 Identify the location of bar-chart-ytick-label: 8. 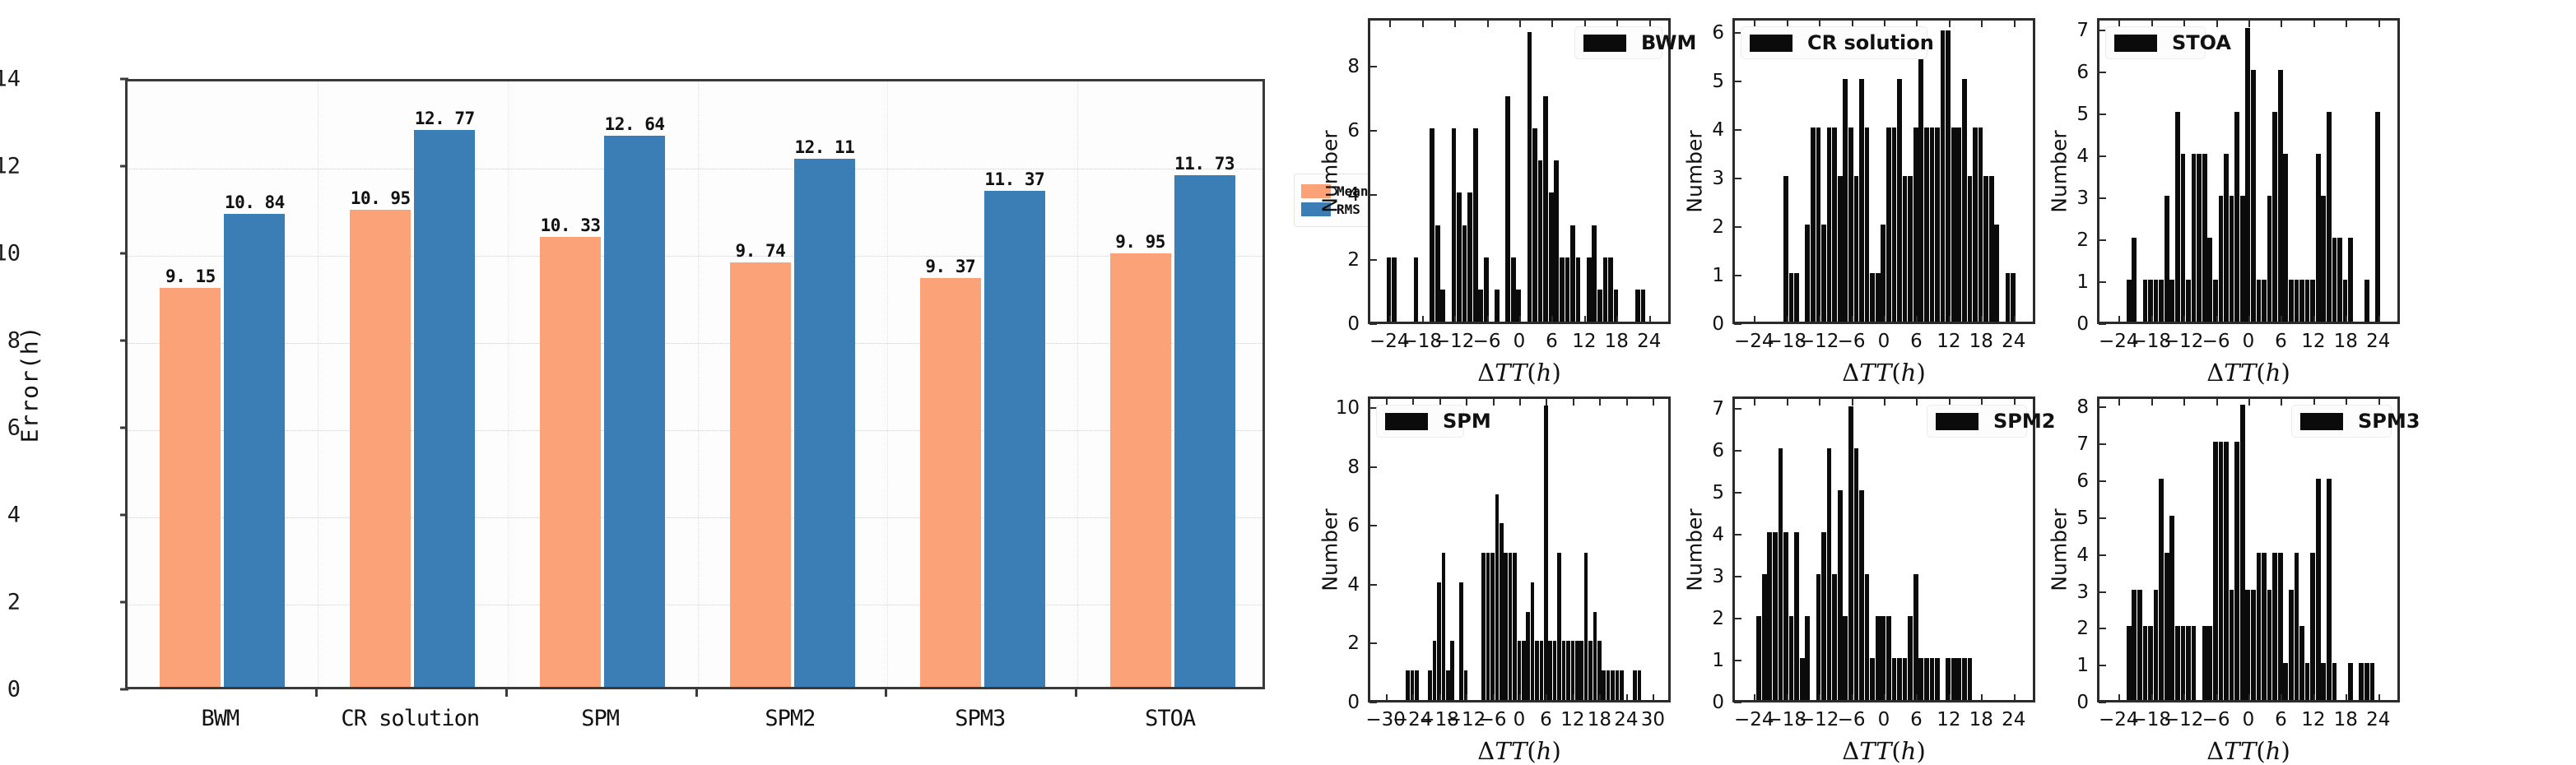
(14, 340).